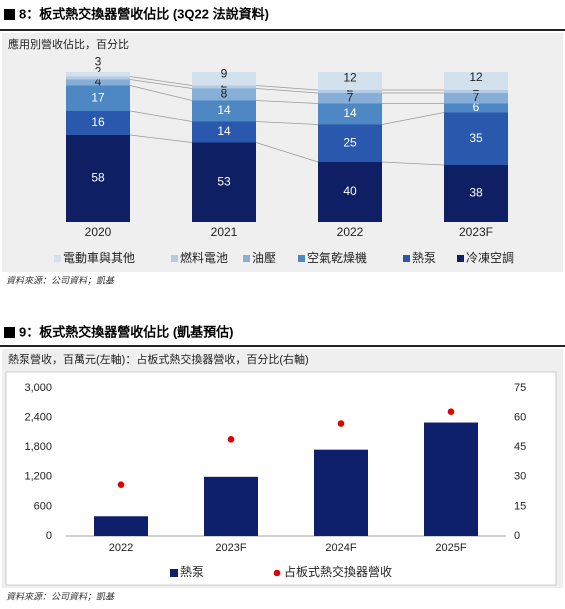 Image resolution: width=565 pixels, height=609 pixels. What do you see at coordinates (230, 548) in the screenshot?
I see `x-tick-label: 2023F` at bounding box center [230, 548].